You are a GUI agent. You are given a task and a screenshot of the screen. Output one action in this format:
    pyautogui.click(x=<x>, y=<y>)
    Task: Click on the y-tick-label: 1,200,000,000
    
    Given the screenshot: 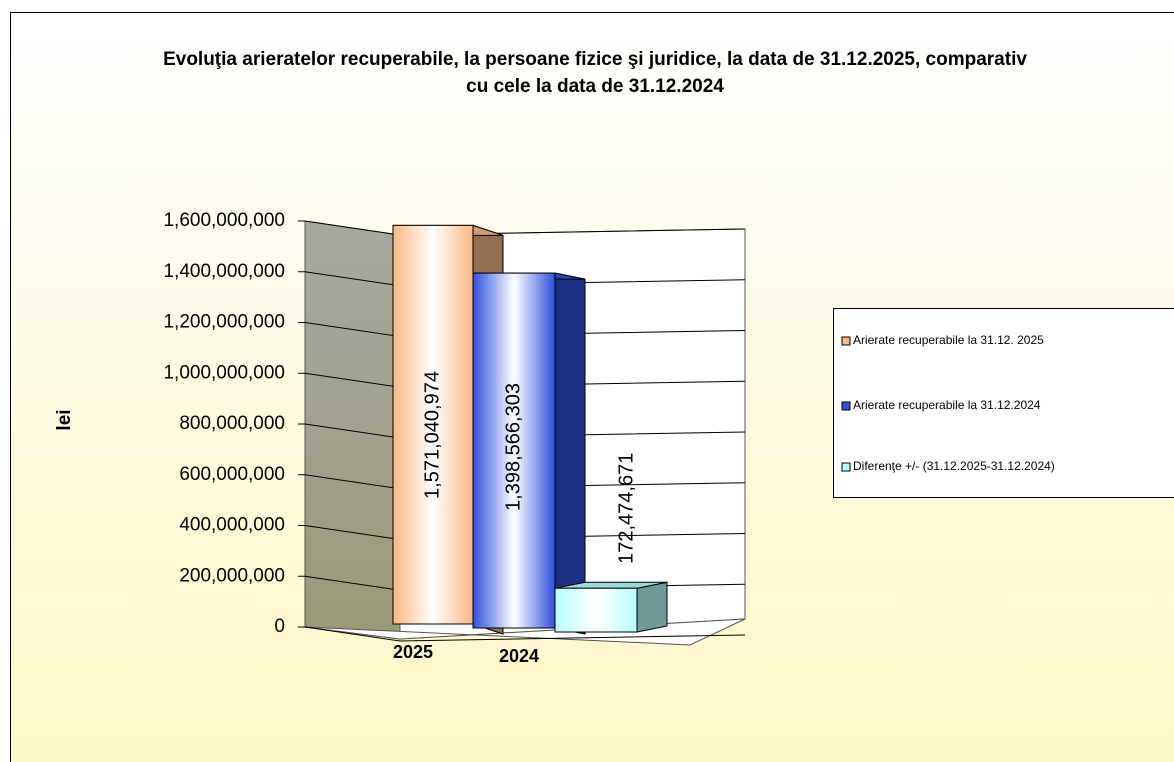 What is the action you would take?
    pyautogui.click(x=224, y=322)
    